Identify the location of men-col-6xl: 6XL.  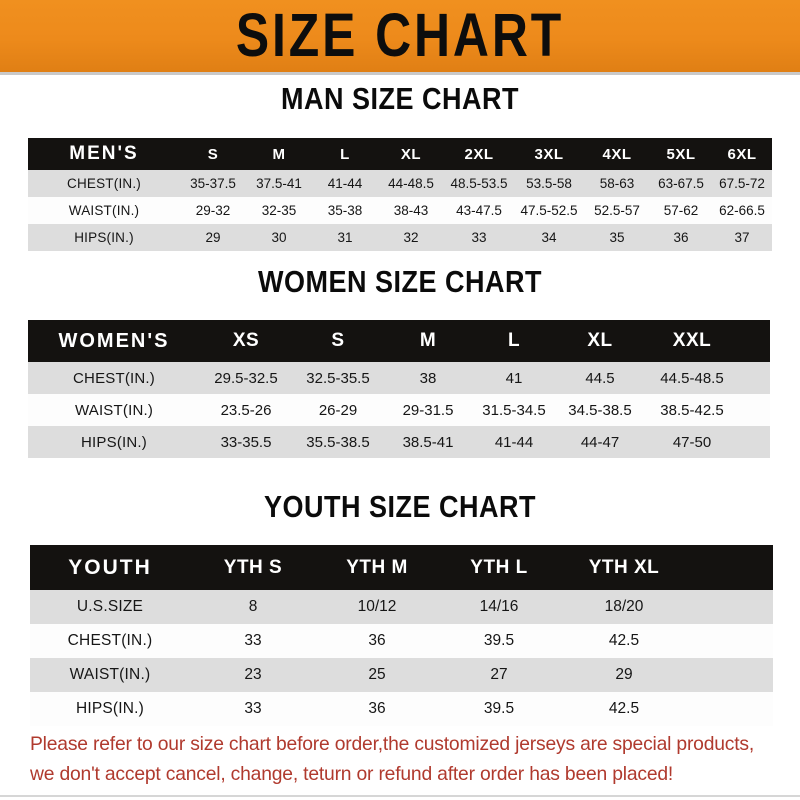
(742, 154).